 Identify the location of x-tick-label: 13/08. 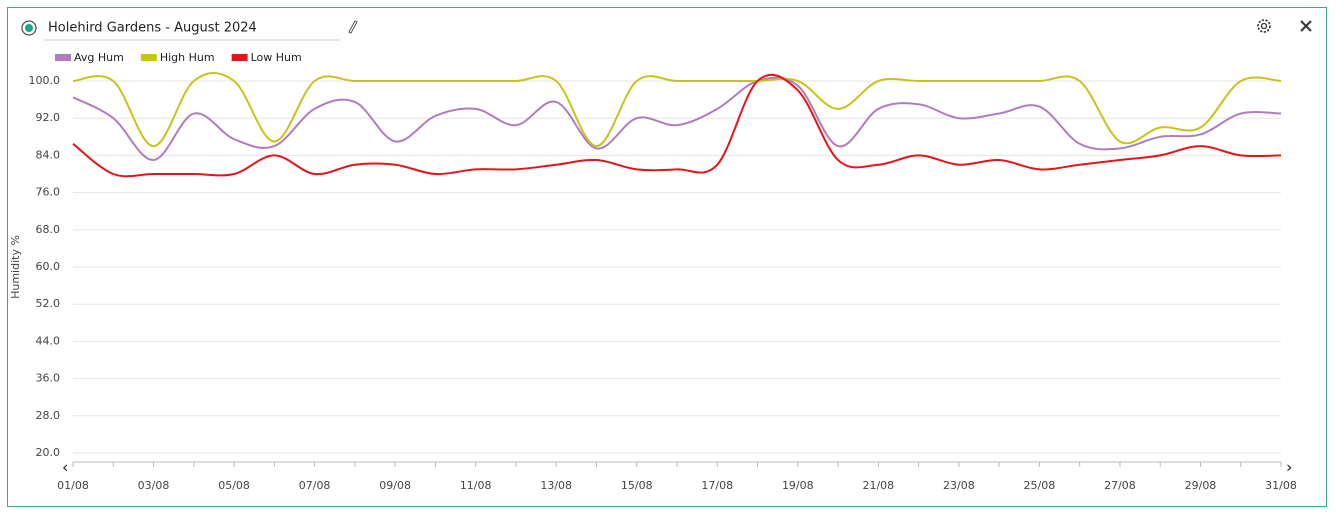
(556, 485).